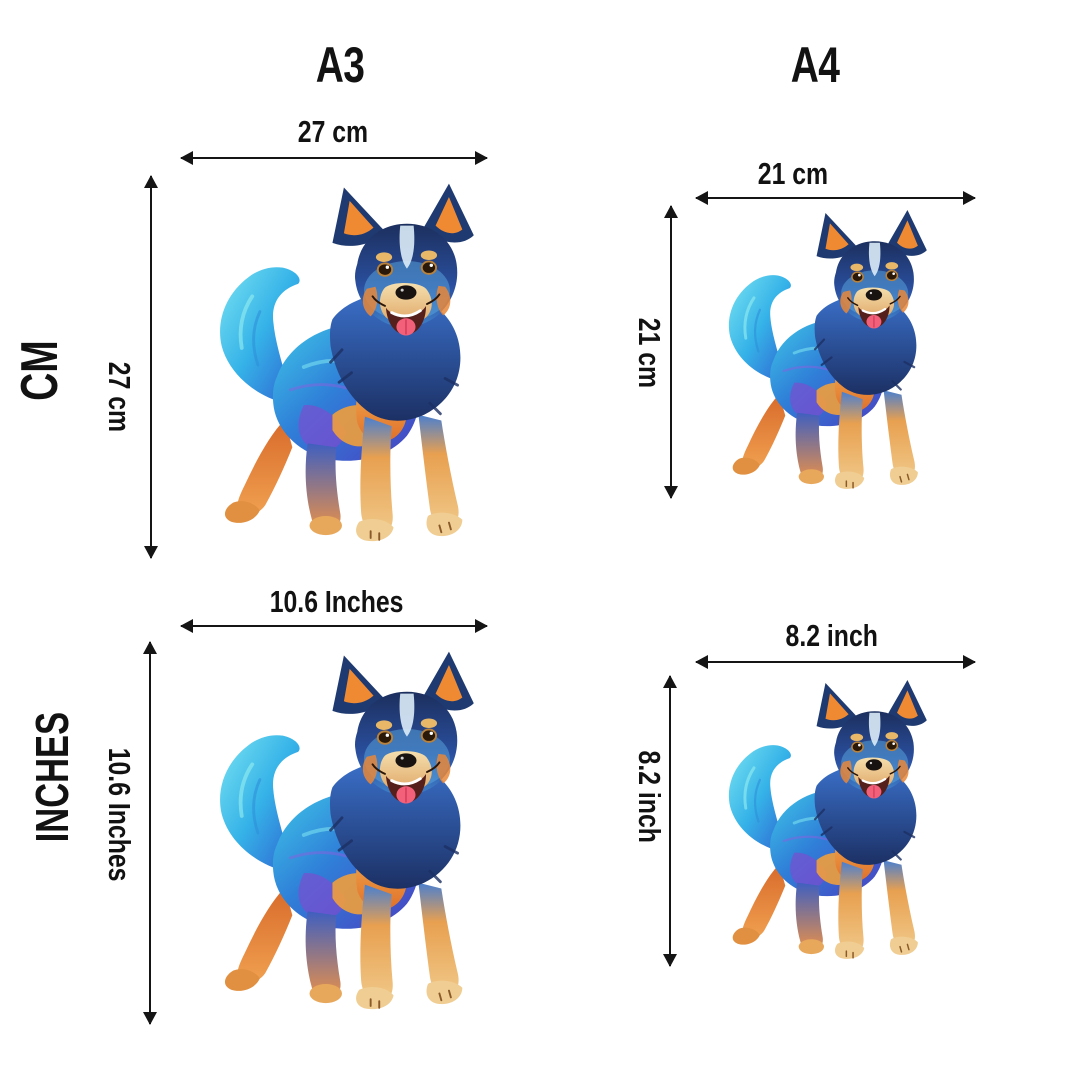  I want to click on width-dimension-label: 27 cm, so click(333, 131).